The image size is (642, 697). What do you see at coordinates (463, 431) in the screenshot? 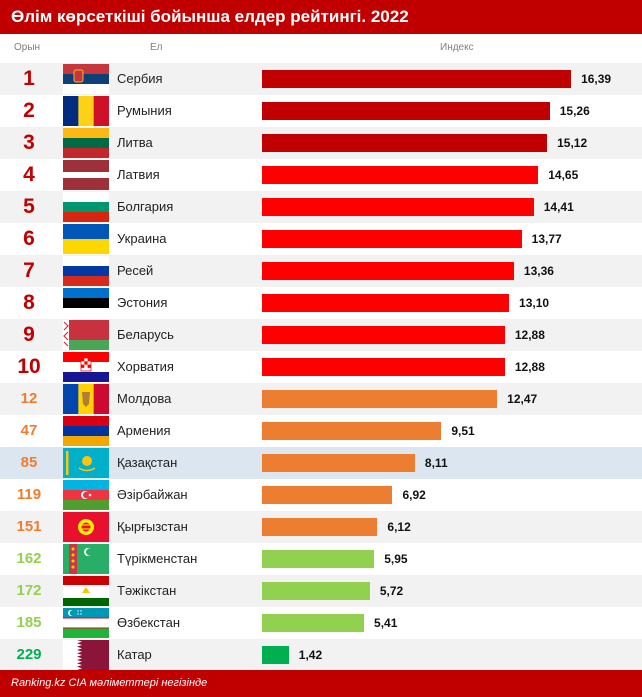
I see `value-label: 9,51` at bounding box center [463, 431].